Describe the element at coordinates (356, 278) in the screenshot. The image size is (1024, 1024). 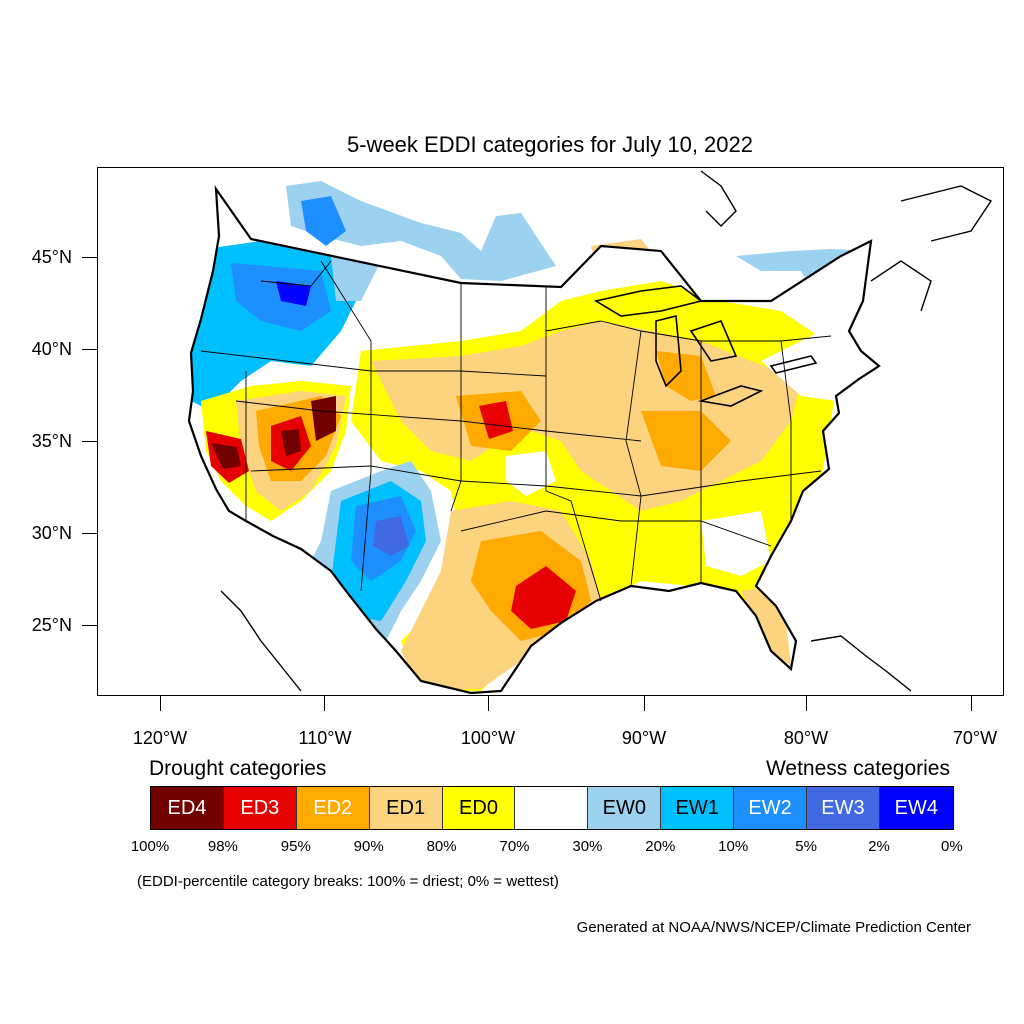
I see `idaho-wet` at that location.